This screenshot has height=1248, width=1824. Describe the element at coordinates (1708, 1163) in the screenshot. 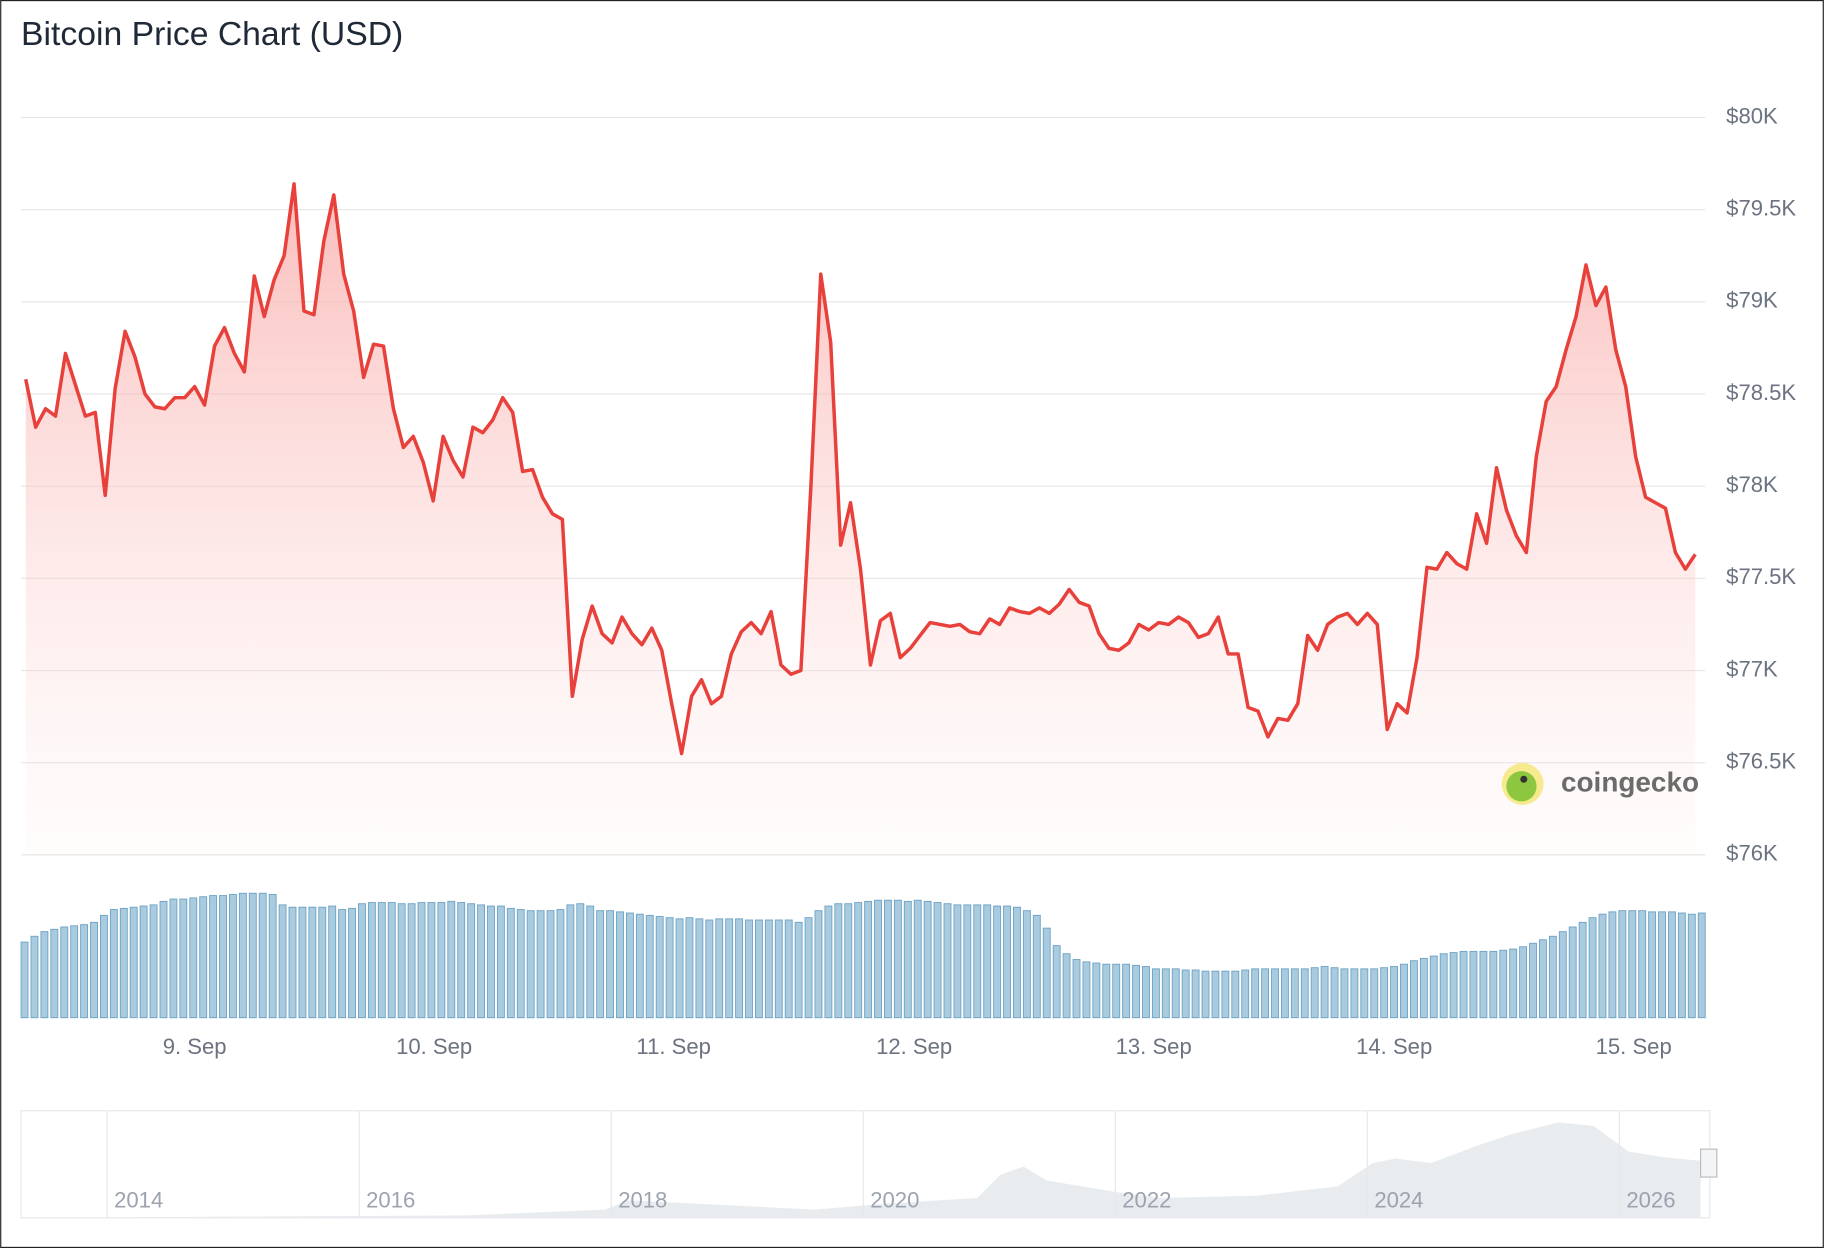

I see `navigator-handle` at that location.